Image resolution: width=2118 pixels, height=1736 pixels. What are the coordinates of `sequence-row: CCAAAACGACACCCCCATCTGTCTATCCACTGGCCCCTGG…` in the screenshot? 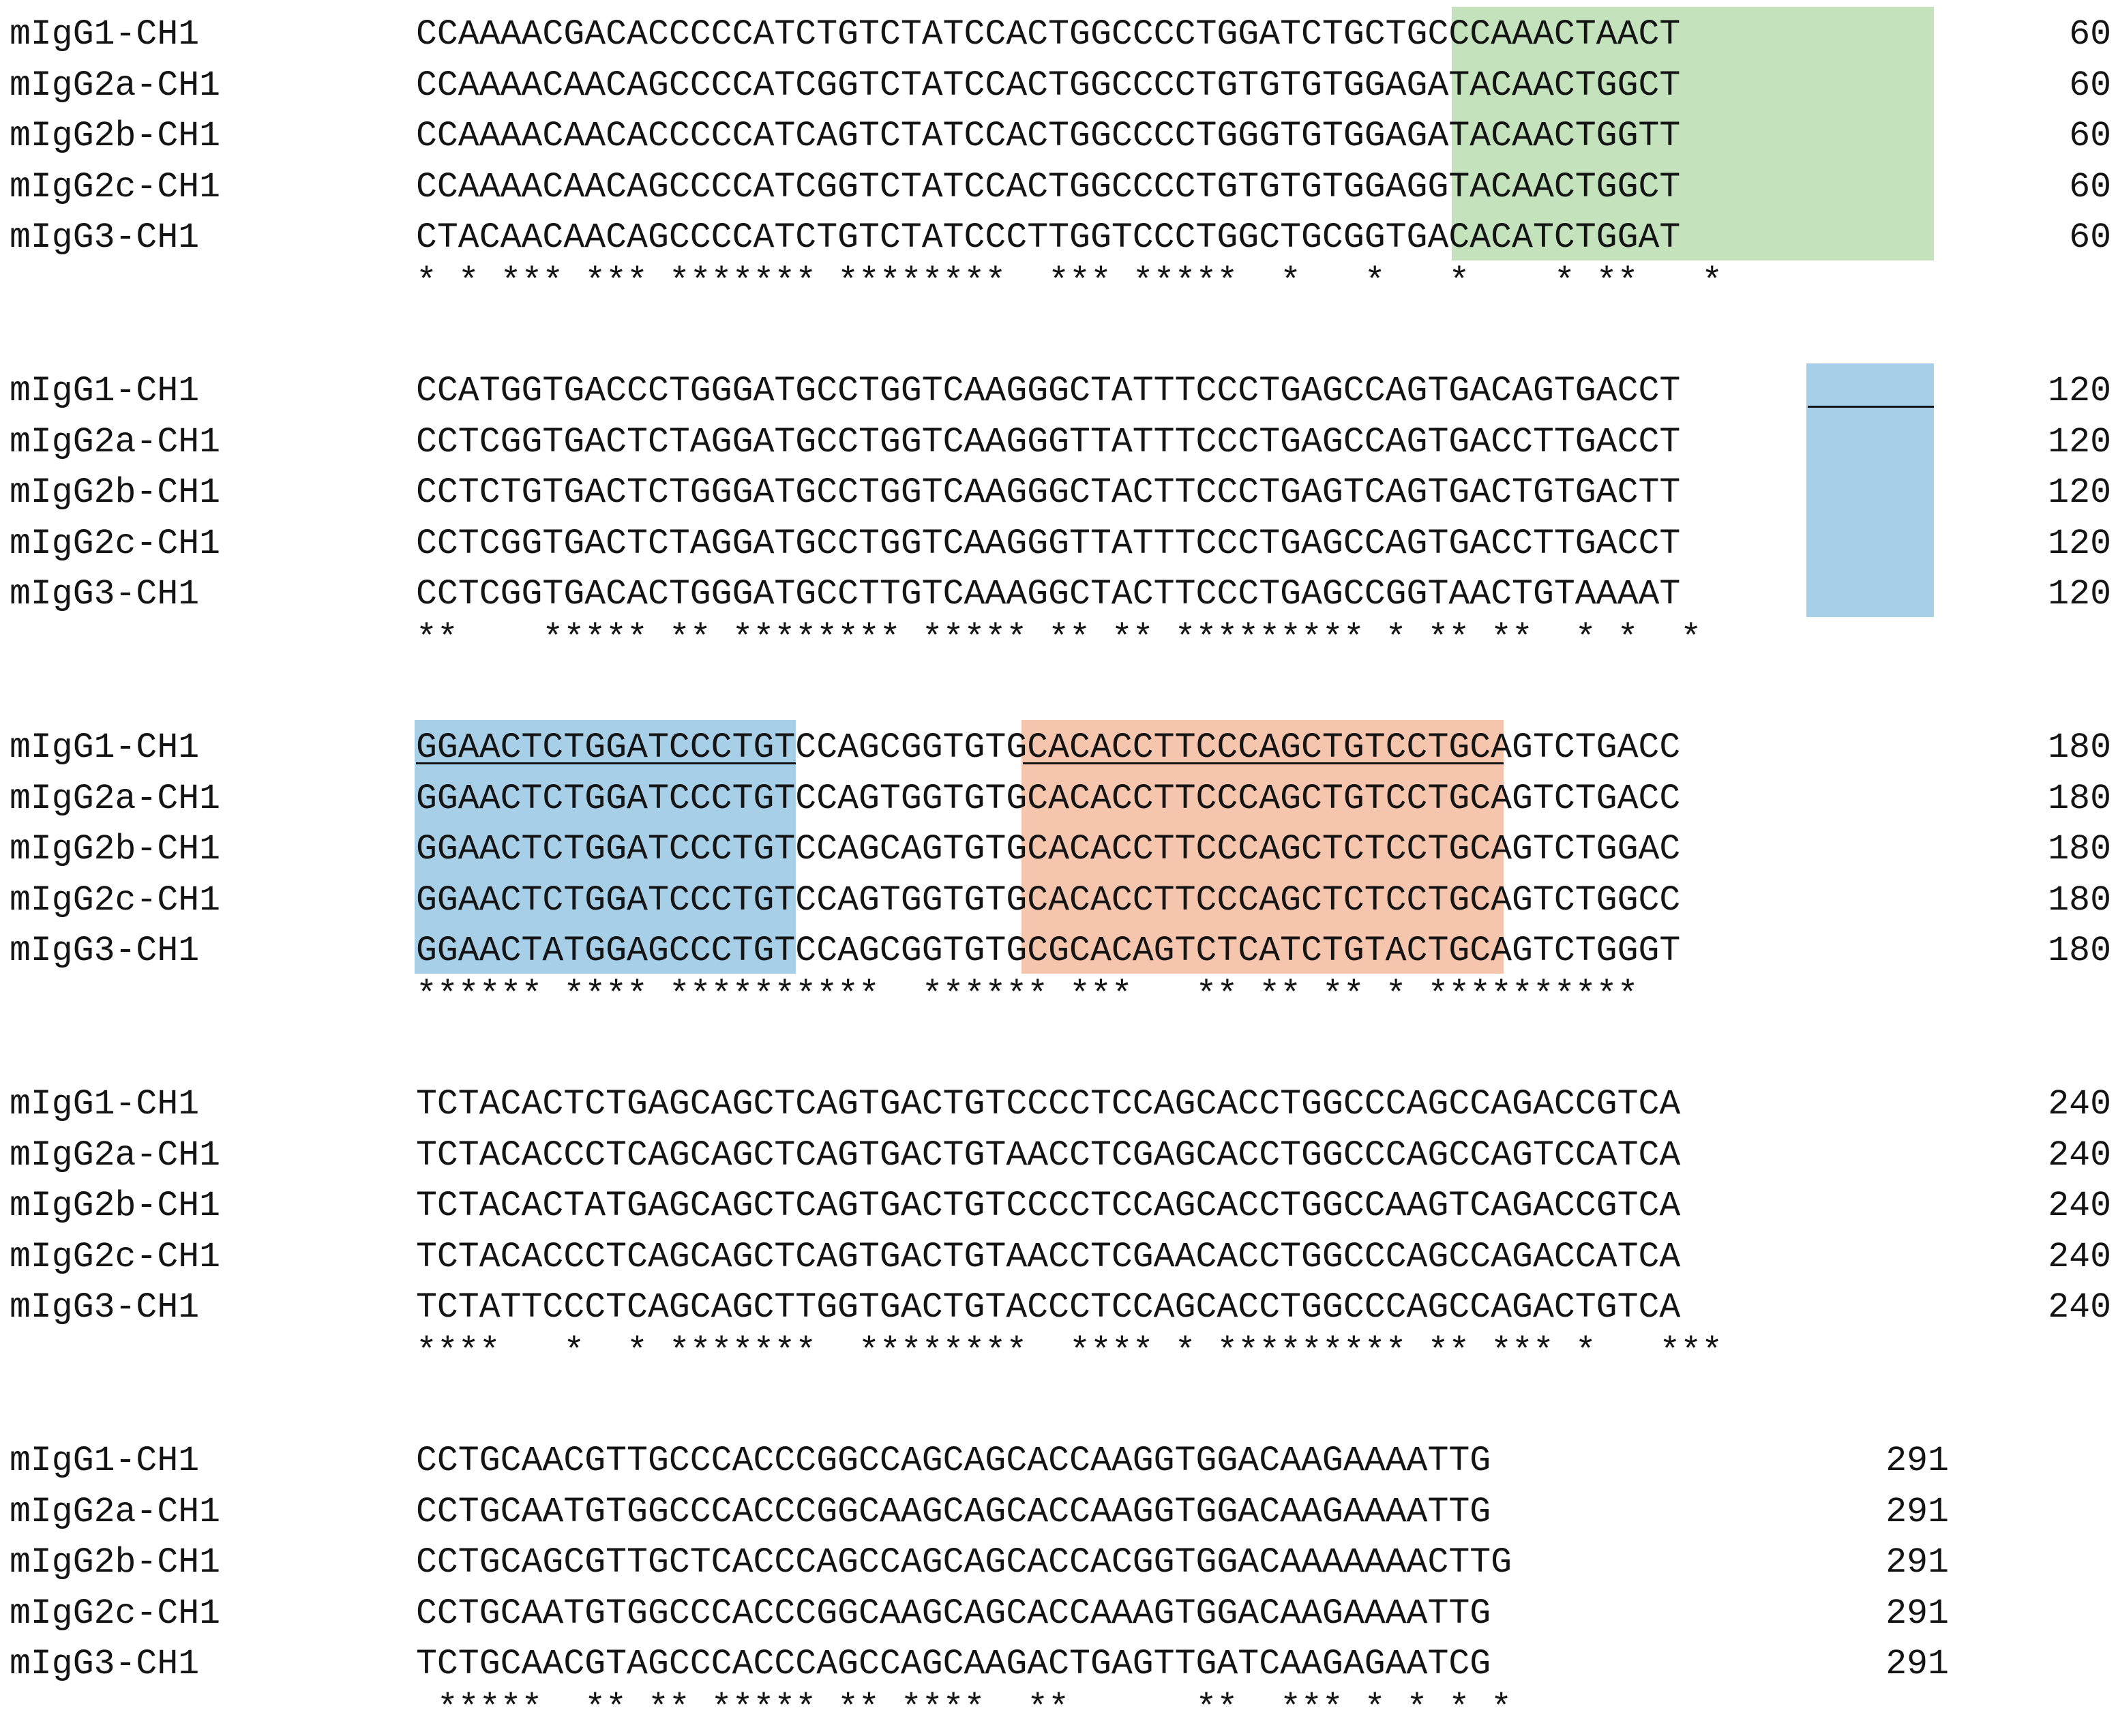 It's located at (1048, 35).